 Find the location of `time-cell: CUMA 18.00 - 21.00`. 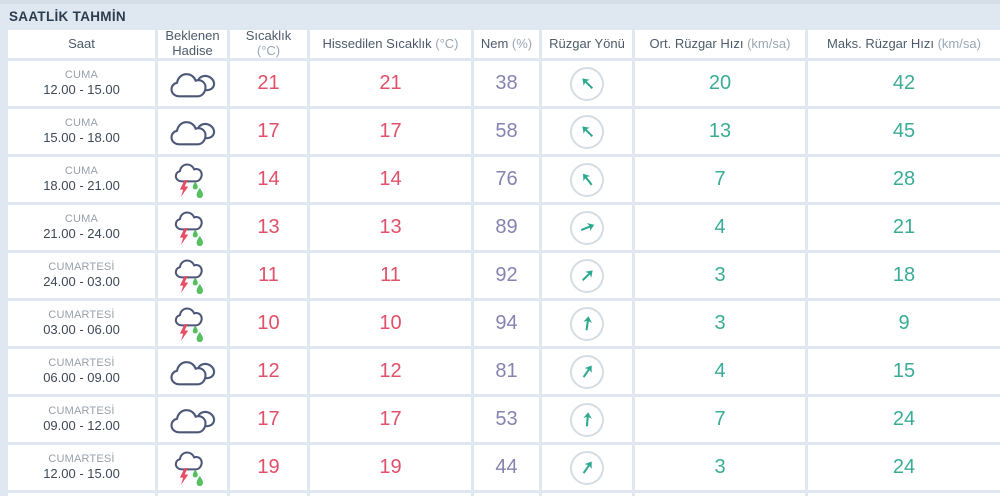

time-cell: CUMA 18.00 - 21.00 is located at coordinates (81, 179).